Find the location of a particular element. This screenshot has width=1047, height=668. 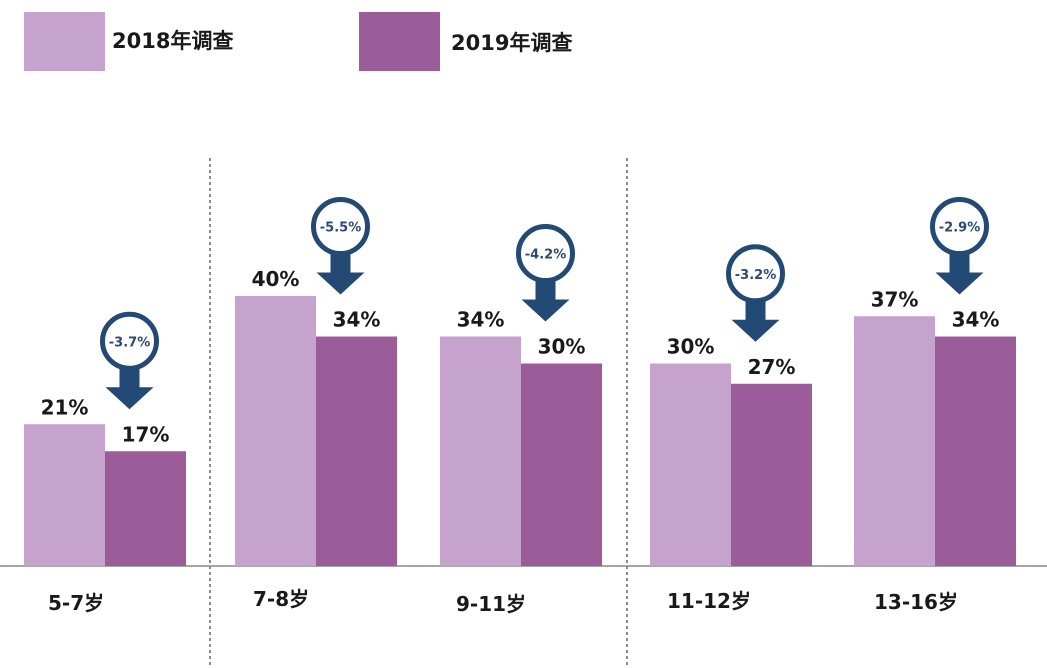

legend-swatch-2018 is located at coordinates (64, 41).